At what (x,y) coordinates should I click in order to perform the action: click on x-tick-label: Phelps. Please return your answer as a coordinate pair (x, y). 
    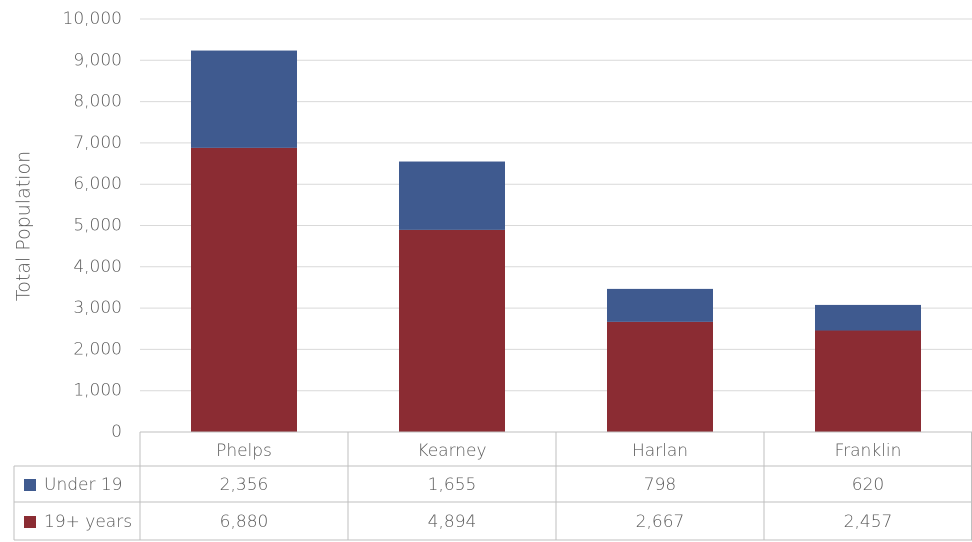
    Looking at the image, I should click on (244, 451).